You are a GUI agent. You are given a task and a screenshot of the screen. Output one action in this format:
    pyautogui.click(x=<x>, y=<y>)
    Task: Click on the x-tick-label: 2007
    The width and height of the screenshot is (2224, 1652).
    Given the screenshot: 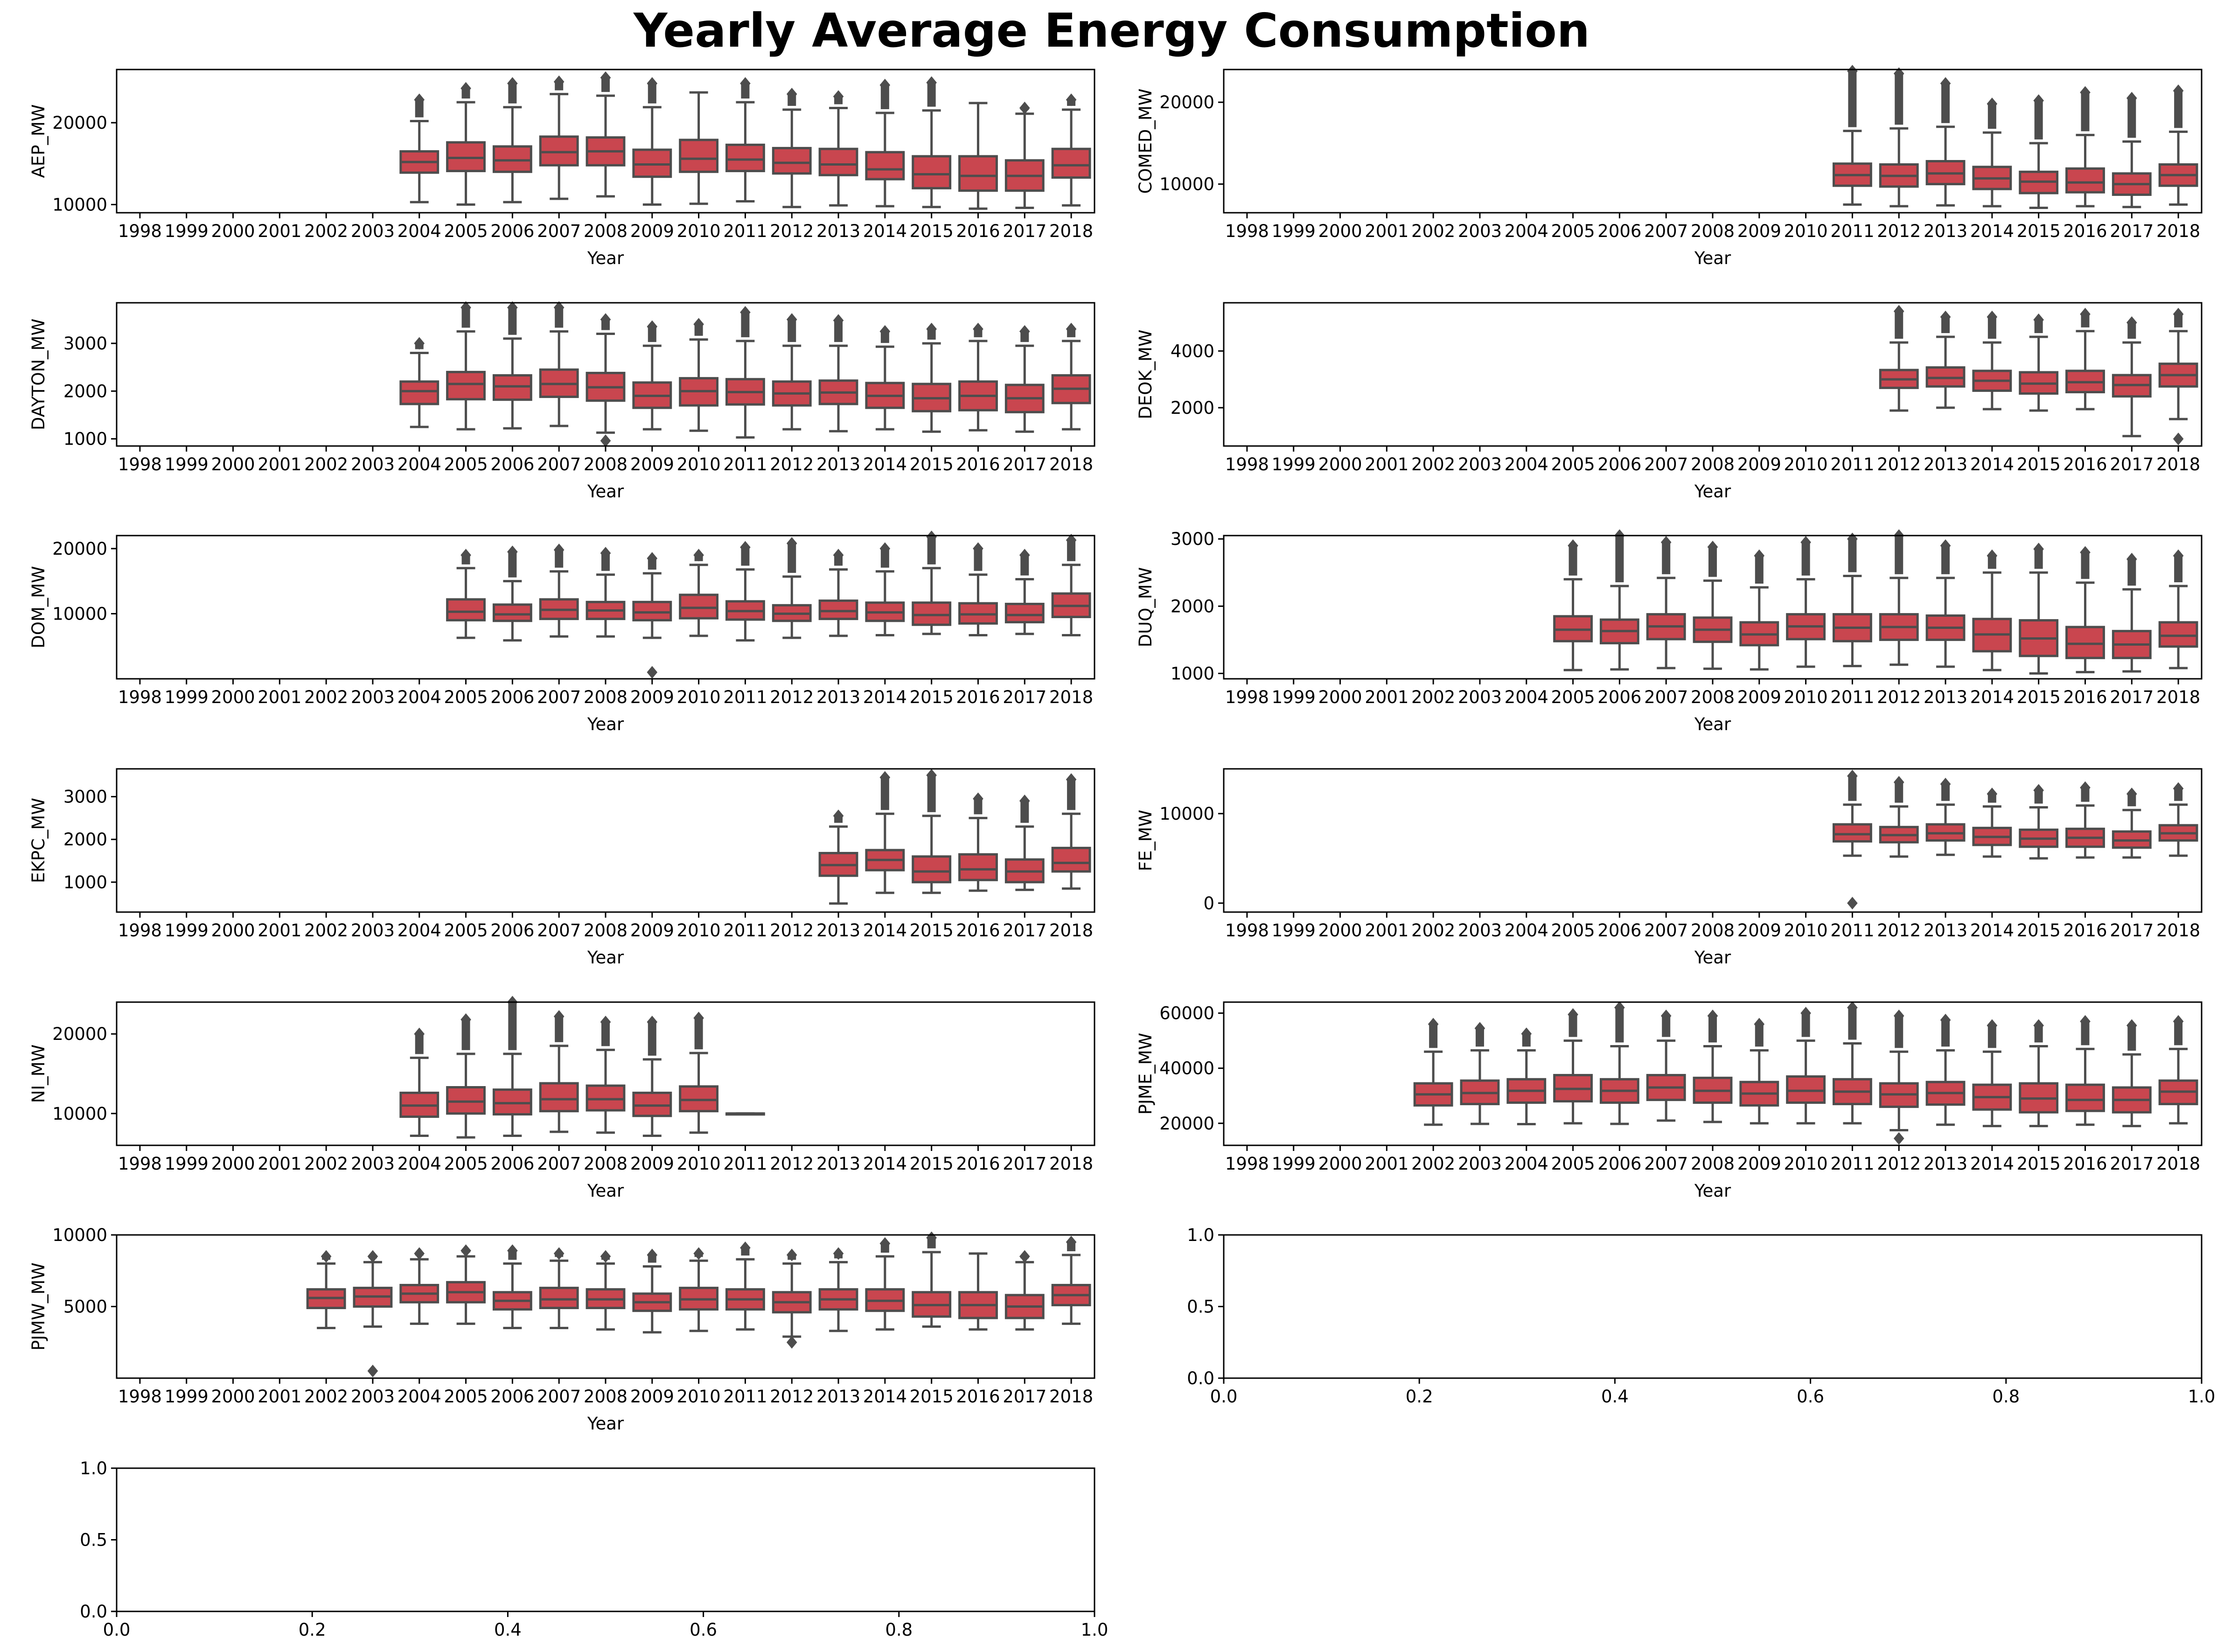 What is the action you would take?
    pyautogui.click(x=1666, y=1164)
    